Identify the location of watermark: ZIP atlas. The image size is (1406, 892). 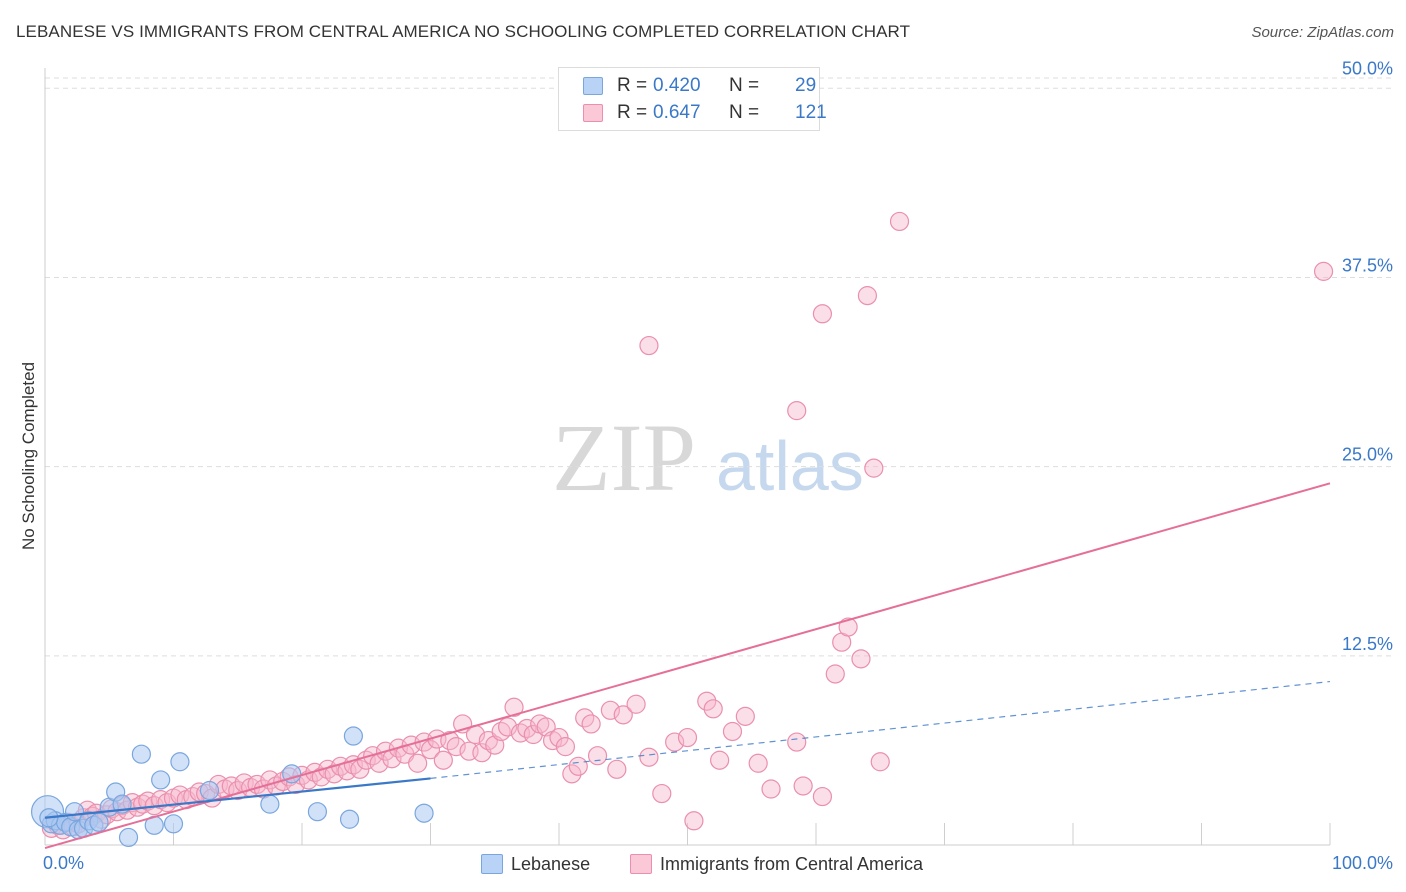
(708, 457).